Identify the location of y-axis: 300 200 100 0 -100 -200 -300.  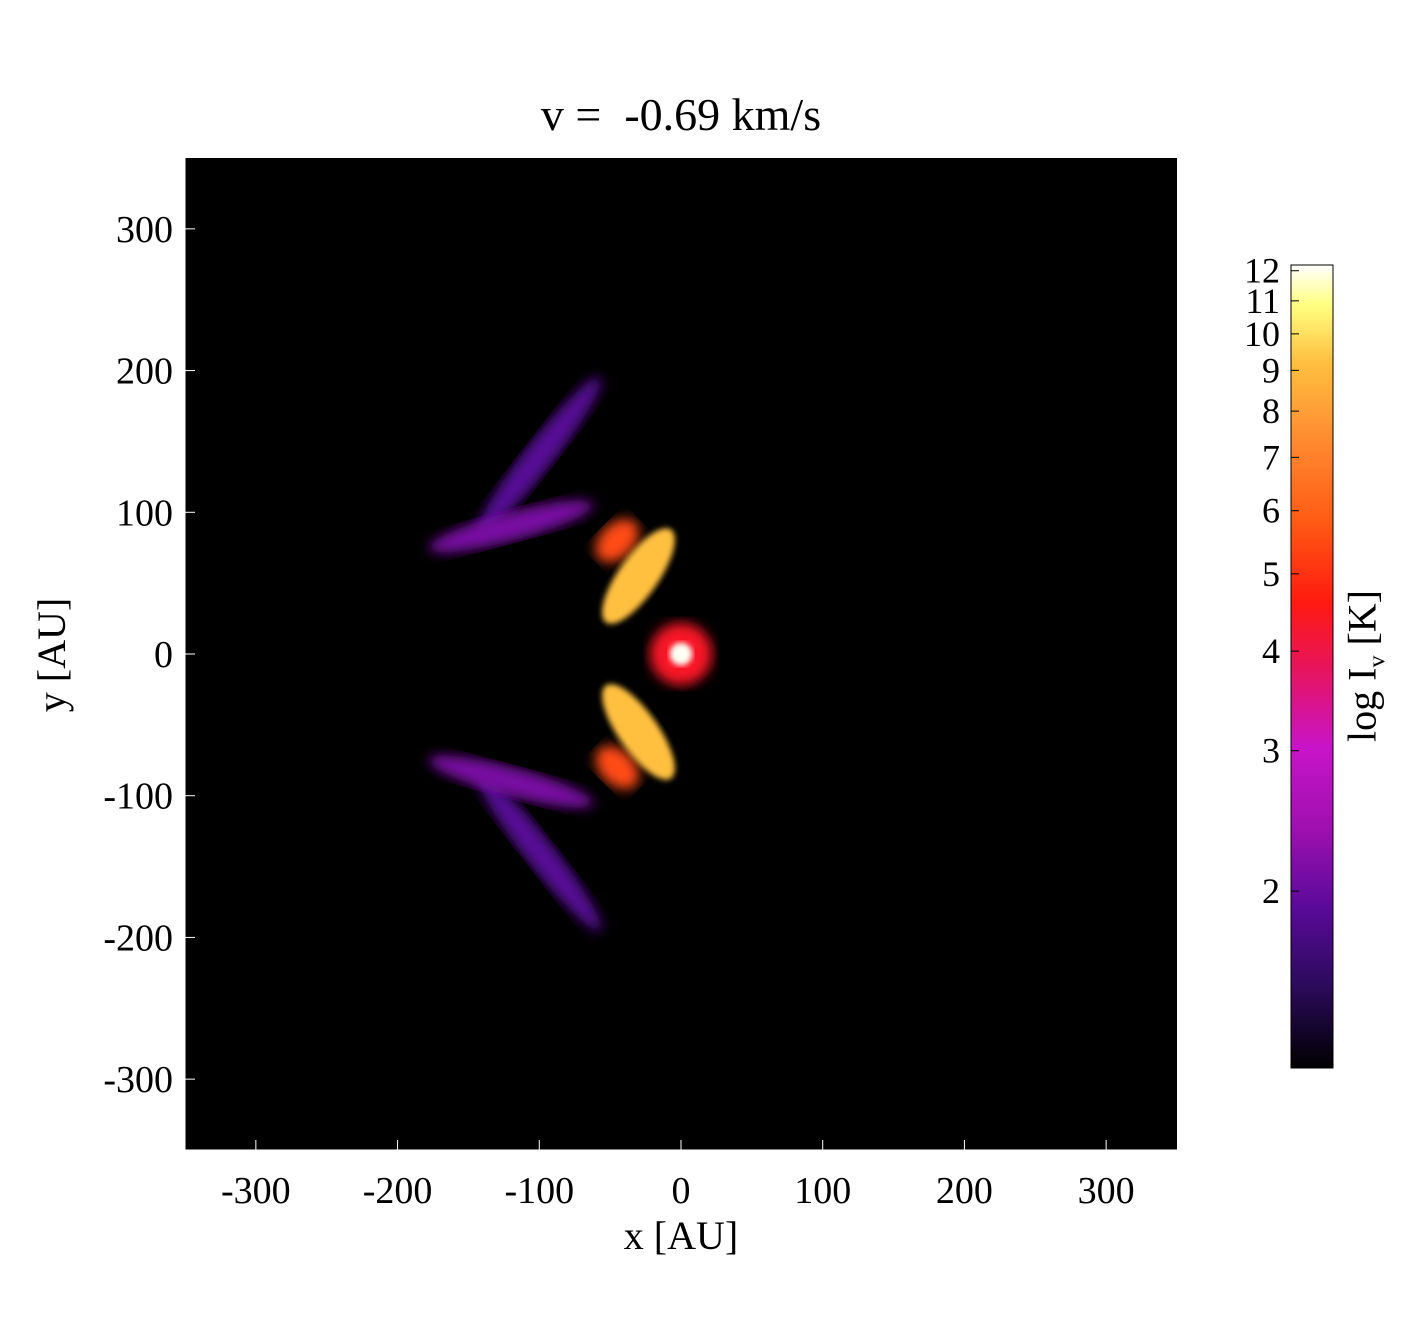
(149, 654).